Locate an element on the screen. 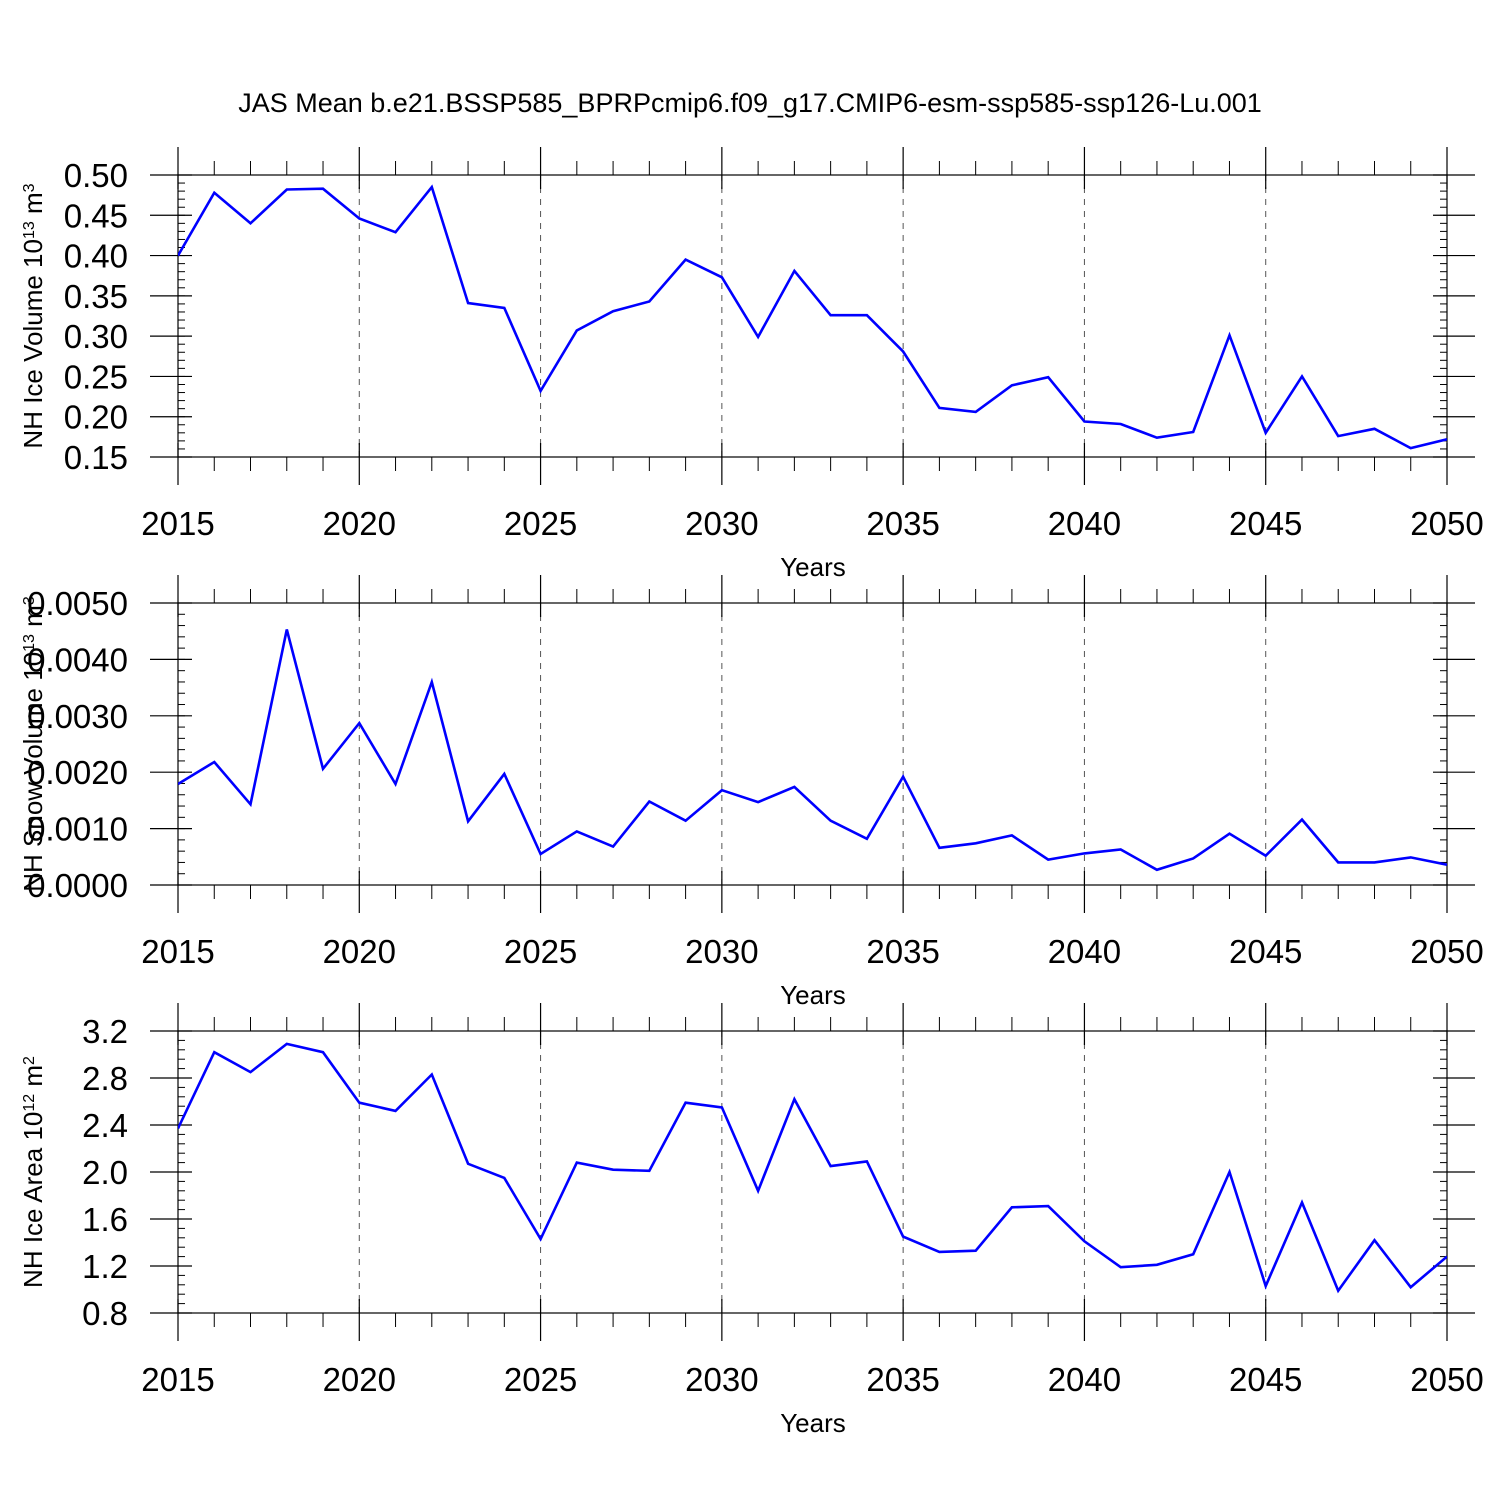 The width and height of the screenshot is (1500, 1505). y-tick-label: 0.40 is located at coordinates (96, 256).